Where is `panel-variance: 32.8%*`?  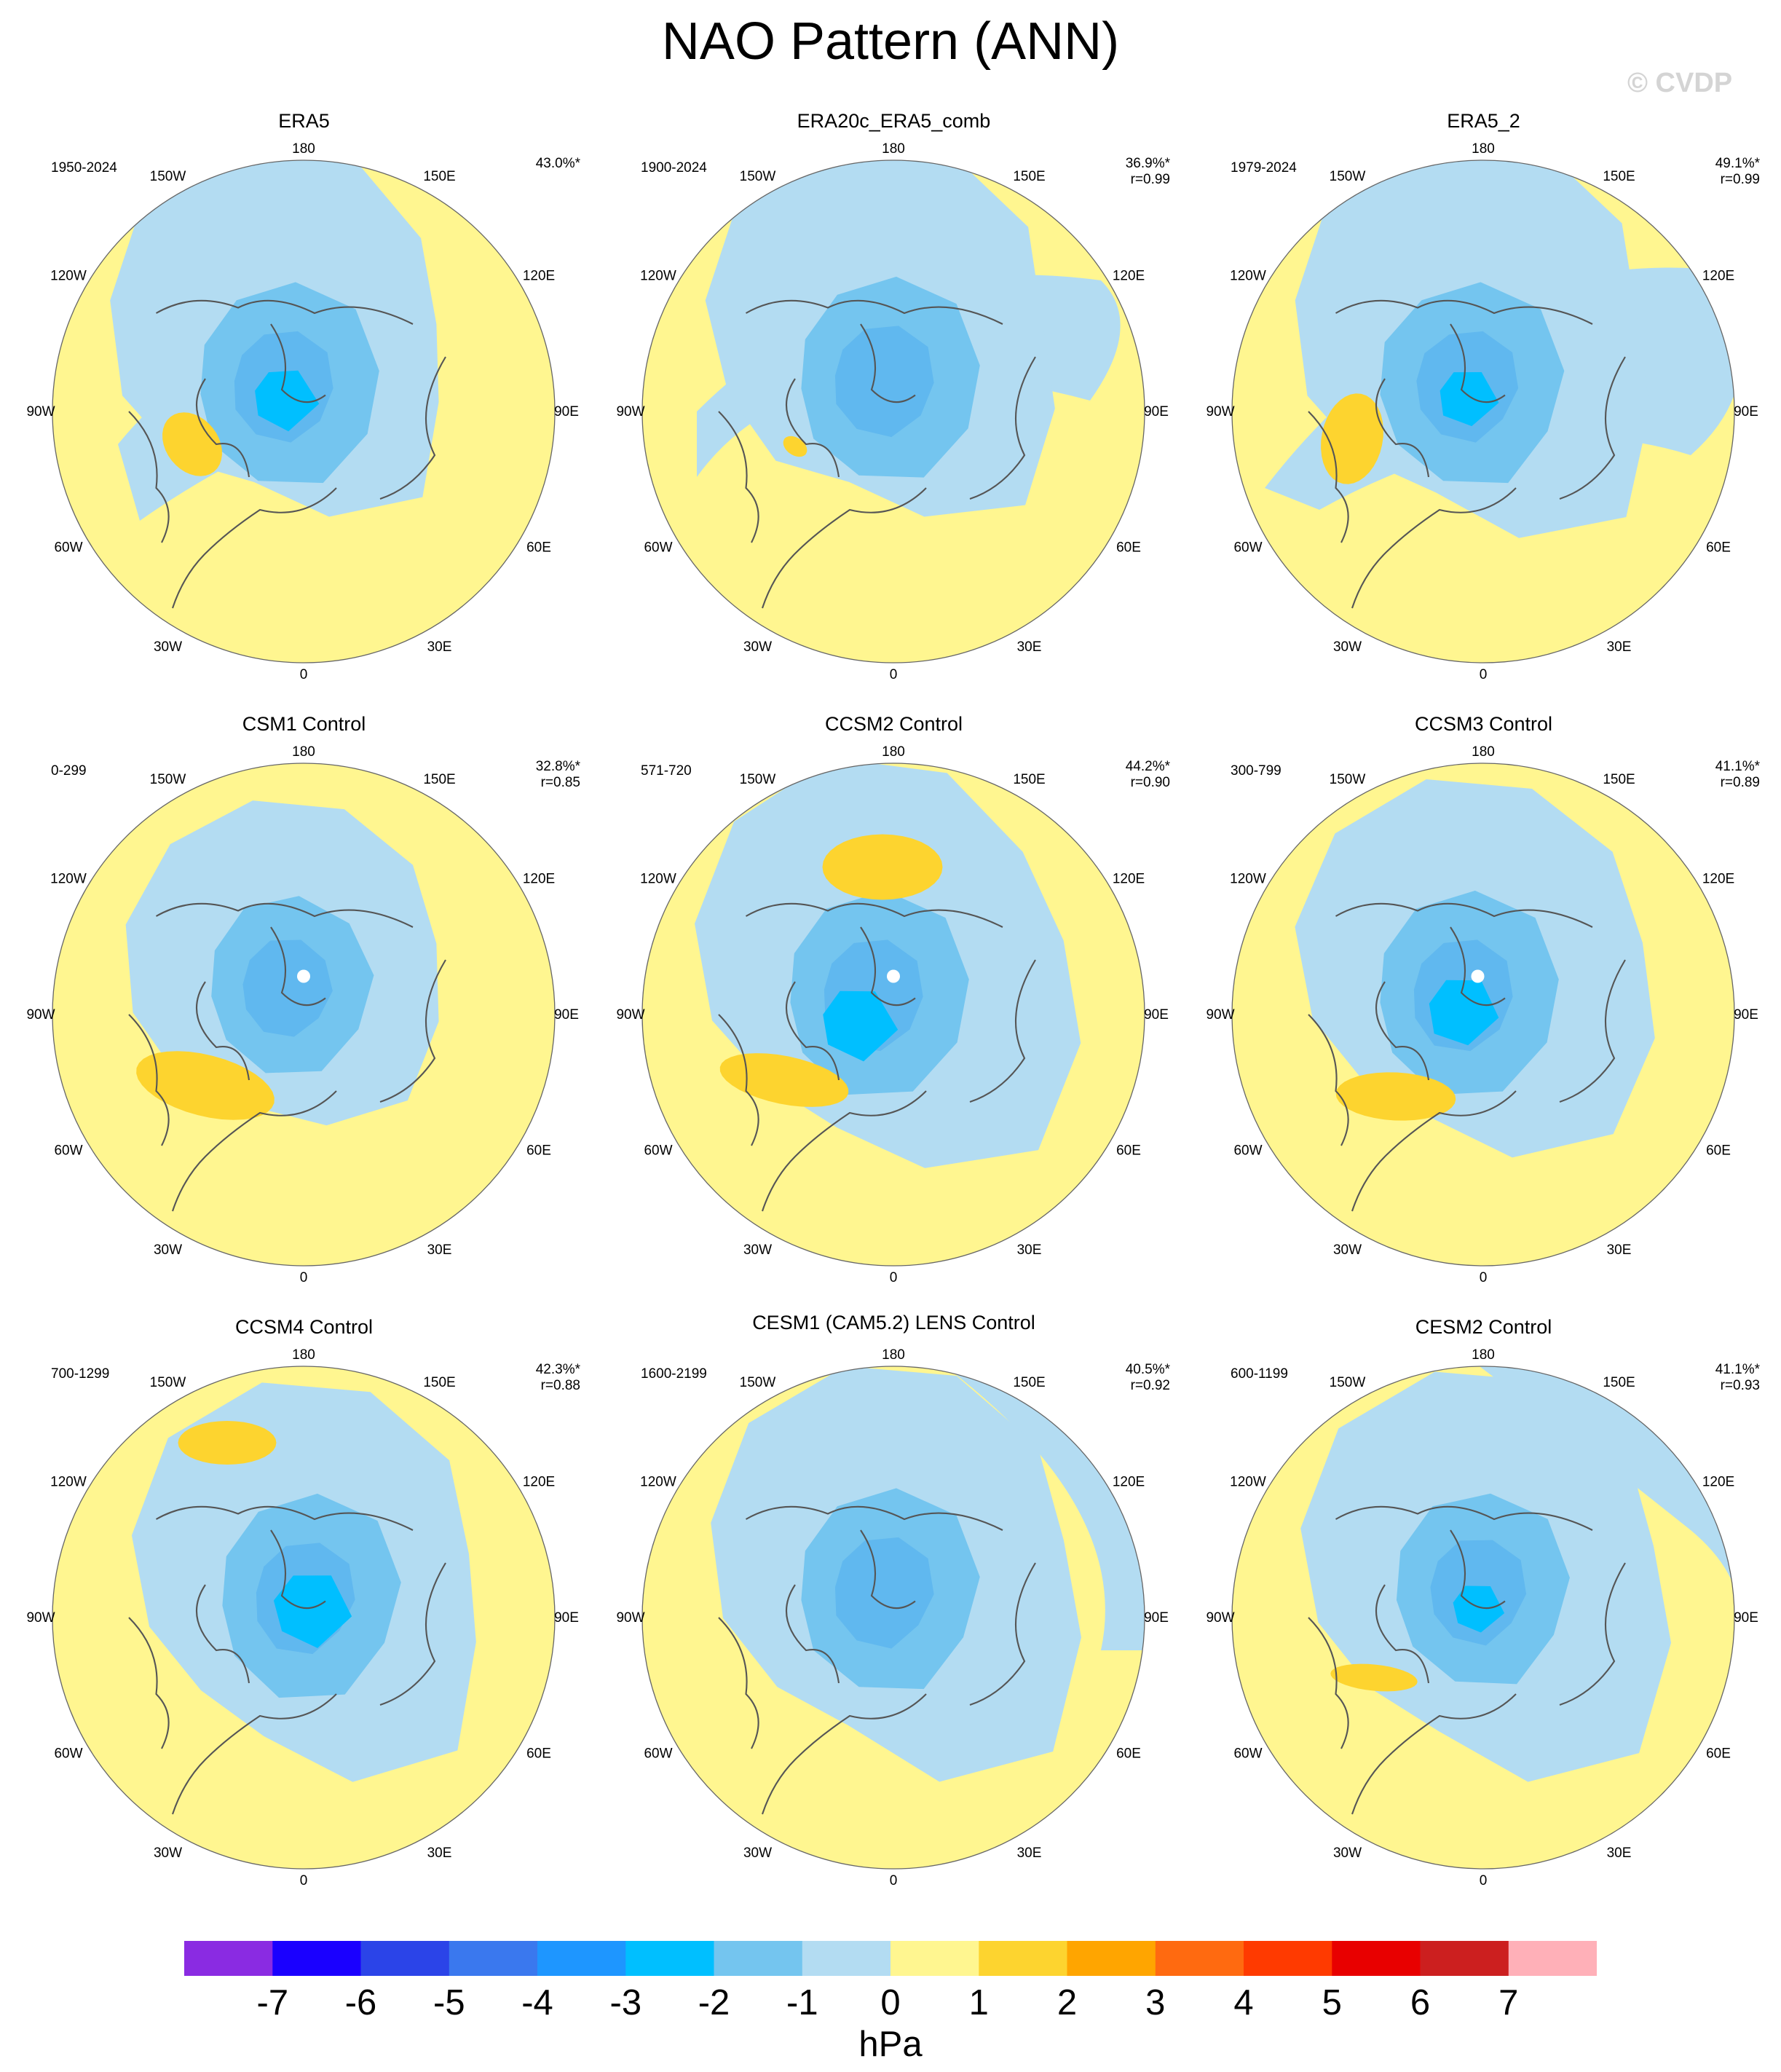
panel-variance: 32.8%* is located at coordinates (557, 766).